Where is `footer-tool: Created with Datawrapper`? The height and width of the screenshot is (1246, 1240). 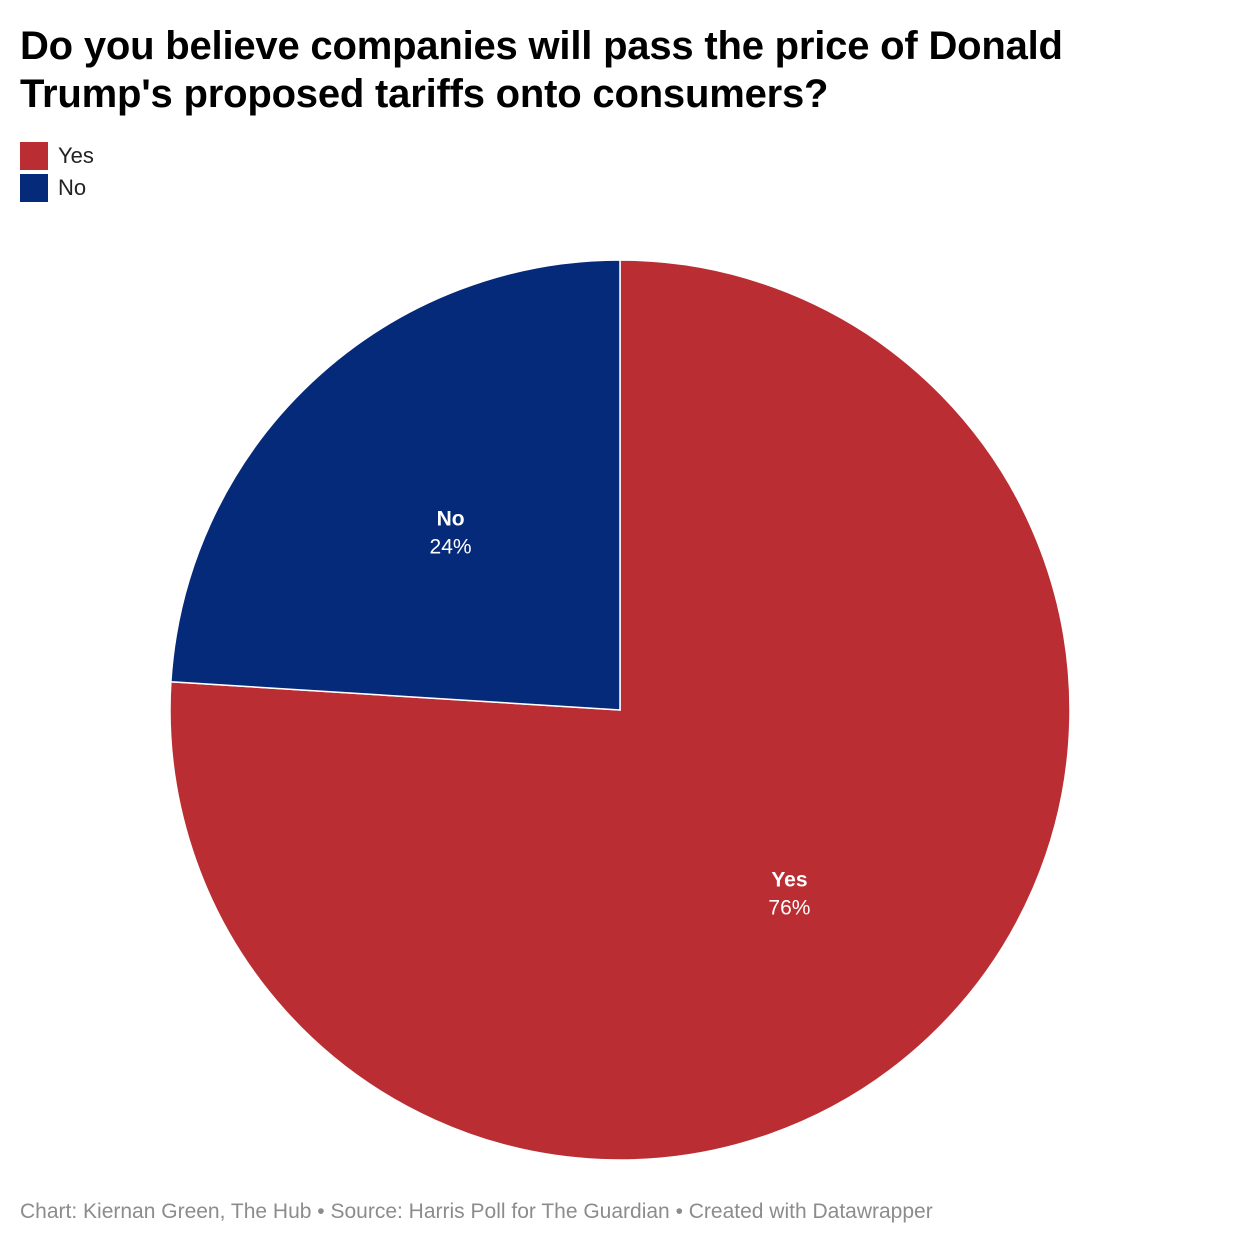
footer-tool: Created with Datawrapper is located at coordinates (810, 1211).